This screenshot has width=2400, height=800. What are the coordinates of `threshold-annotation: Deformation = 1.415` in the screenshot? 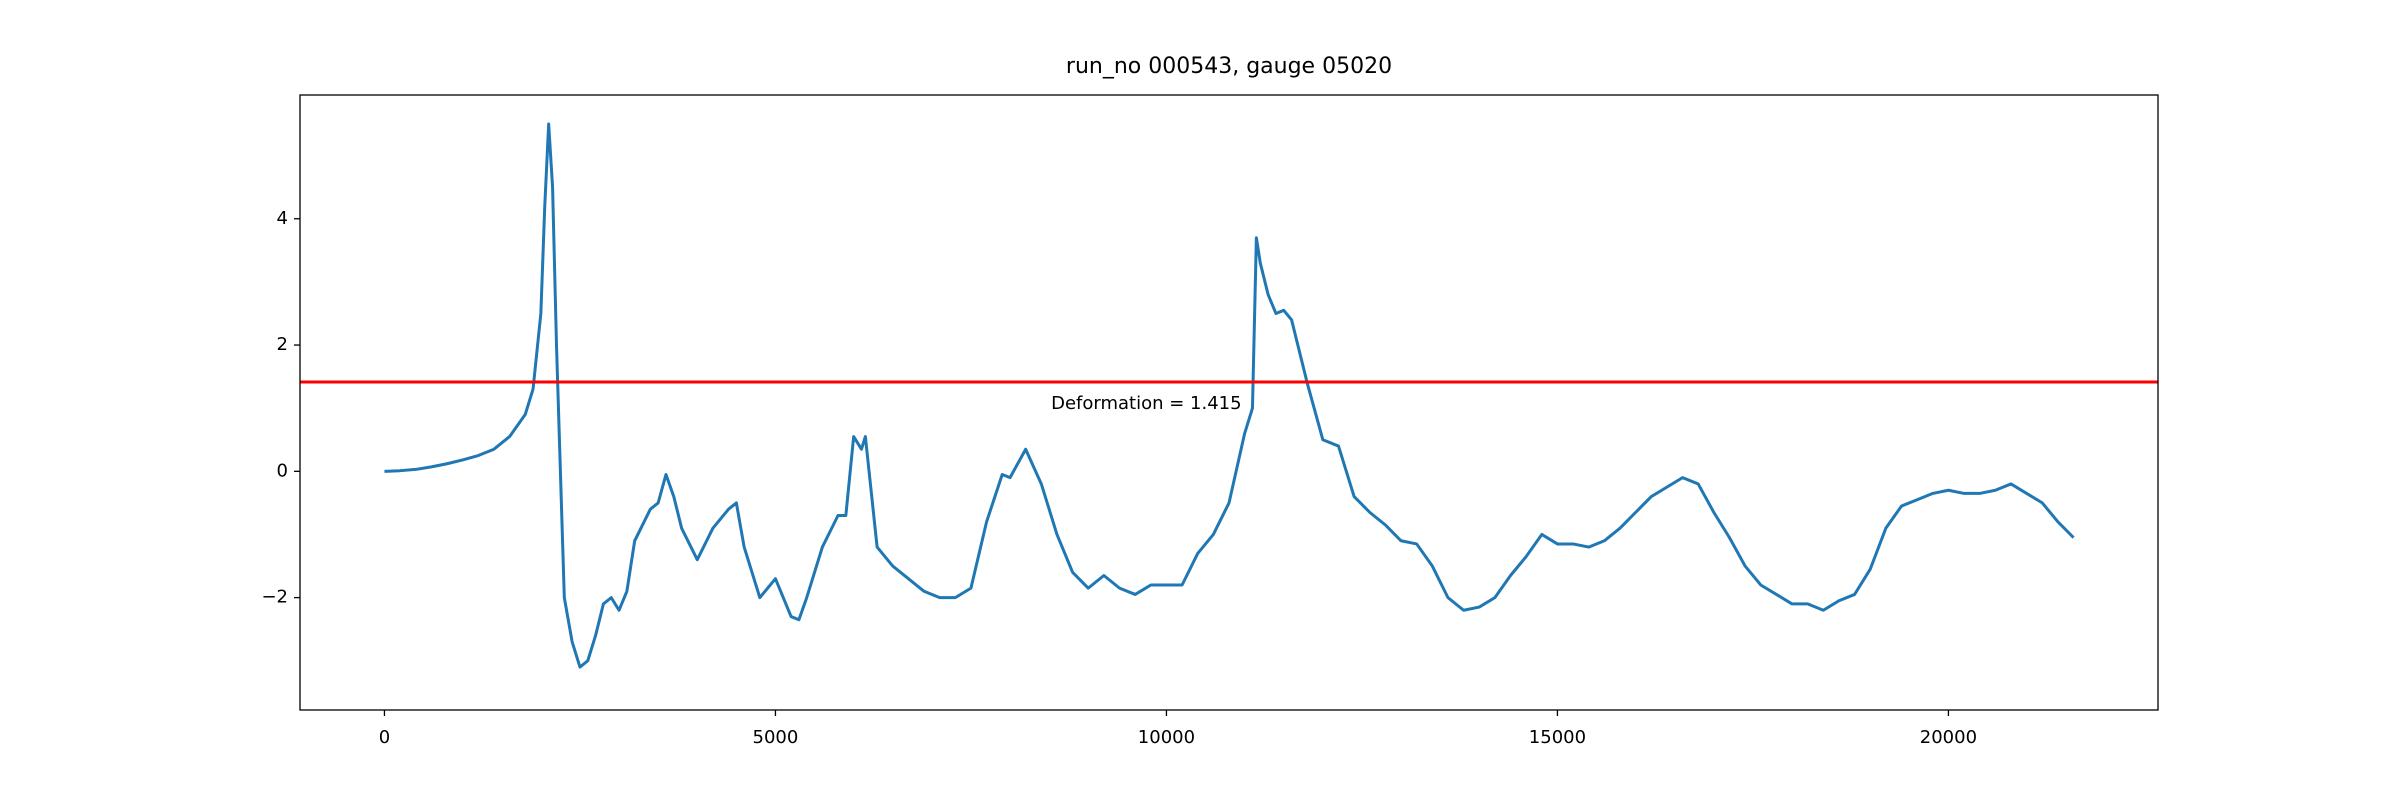 It's located at (1146, 403).